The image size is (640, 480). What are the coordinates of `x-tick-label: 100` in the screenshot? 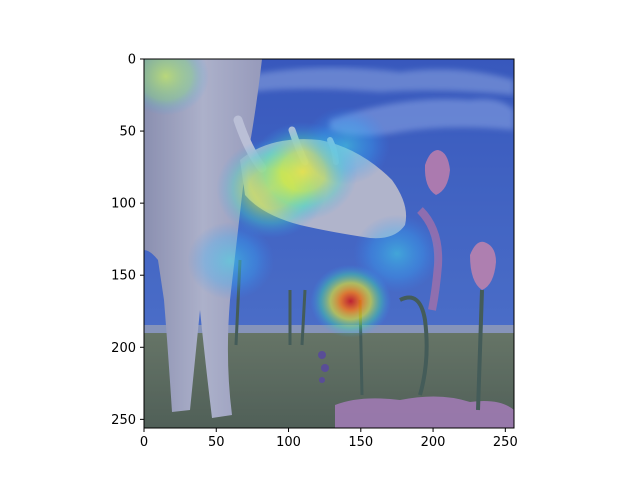 It's located at (288, 442).